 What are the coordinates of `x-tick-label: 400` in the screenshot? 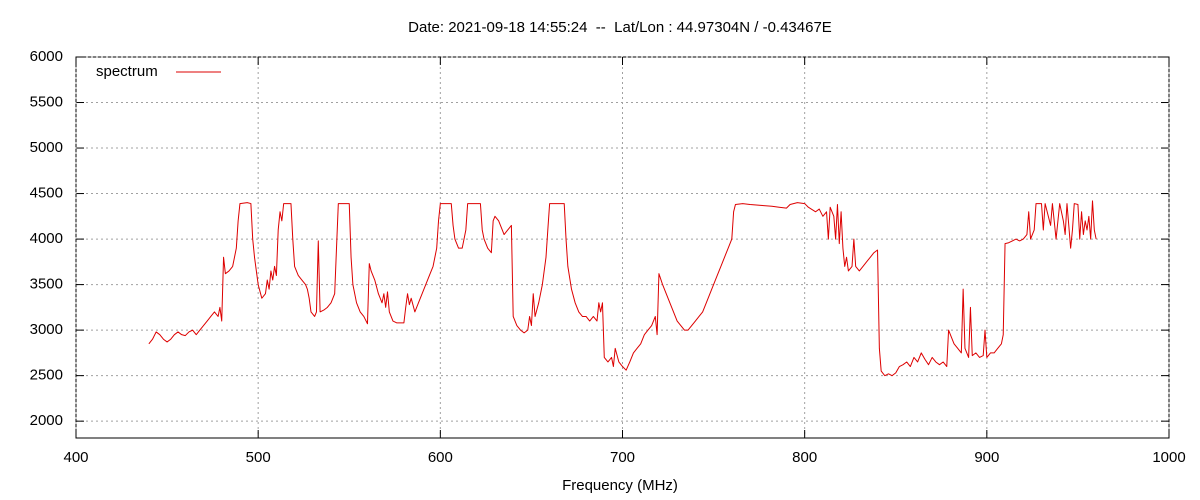 It's located at (75, 457).